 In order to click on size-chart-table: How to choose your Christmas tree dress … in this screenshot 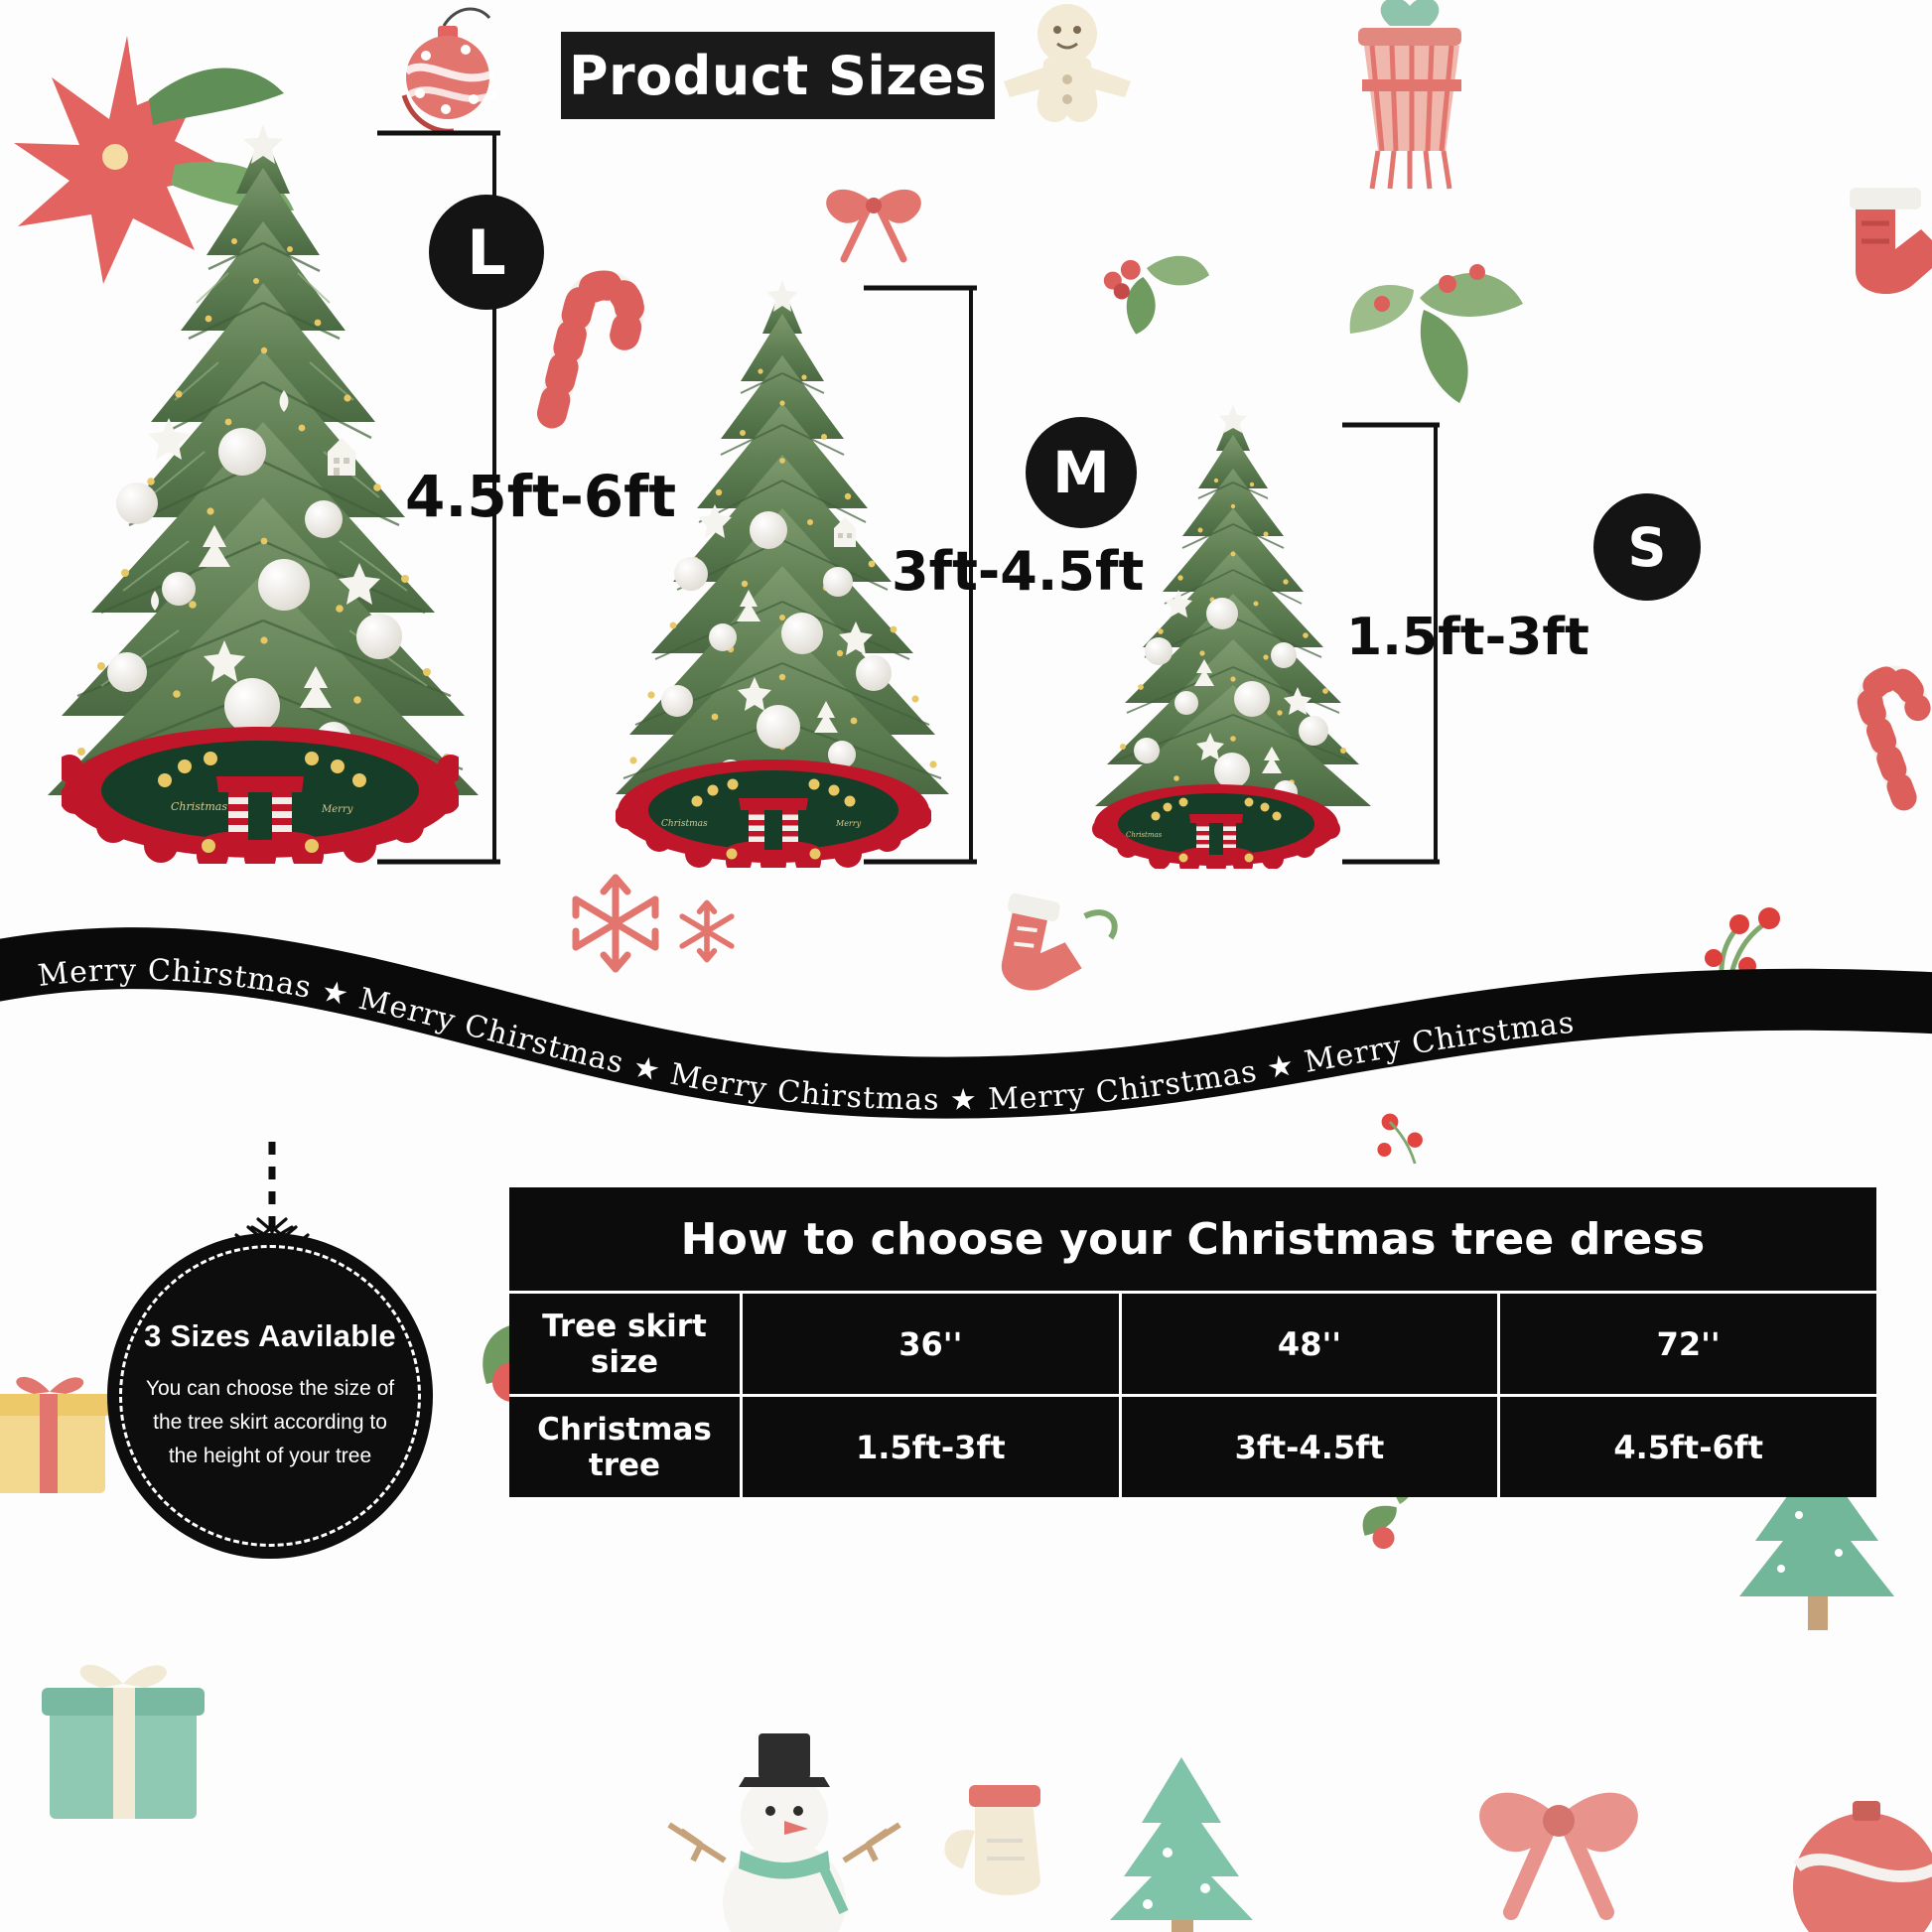, I will do `click(1193, 1342)`.